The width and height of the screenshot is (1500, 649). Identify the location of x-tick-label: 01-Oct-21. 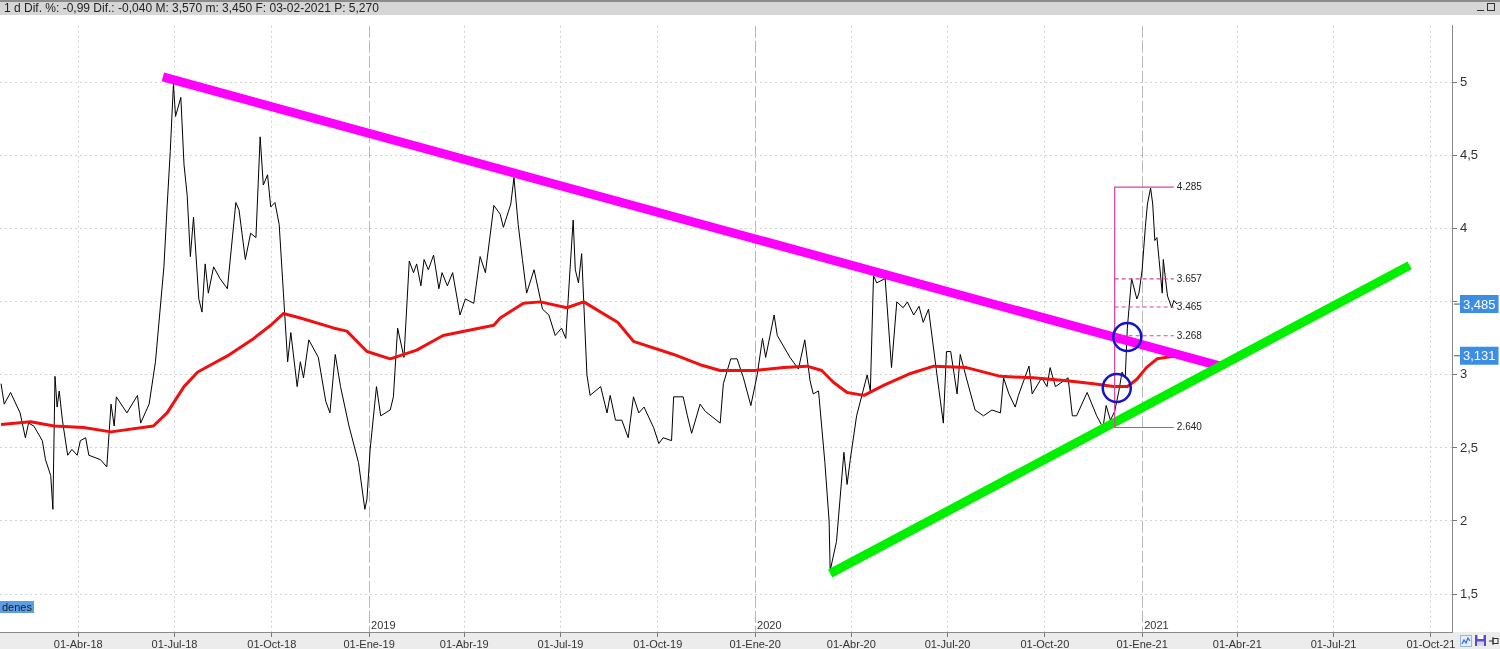
(1431, 643).